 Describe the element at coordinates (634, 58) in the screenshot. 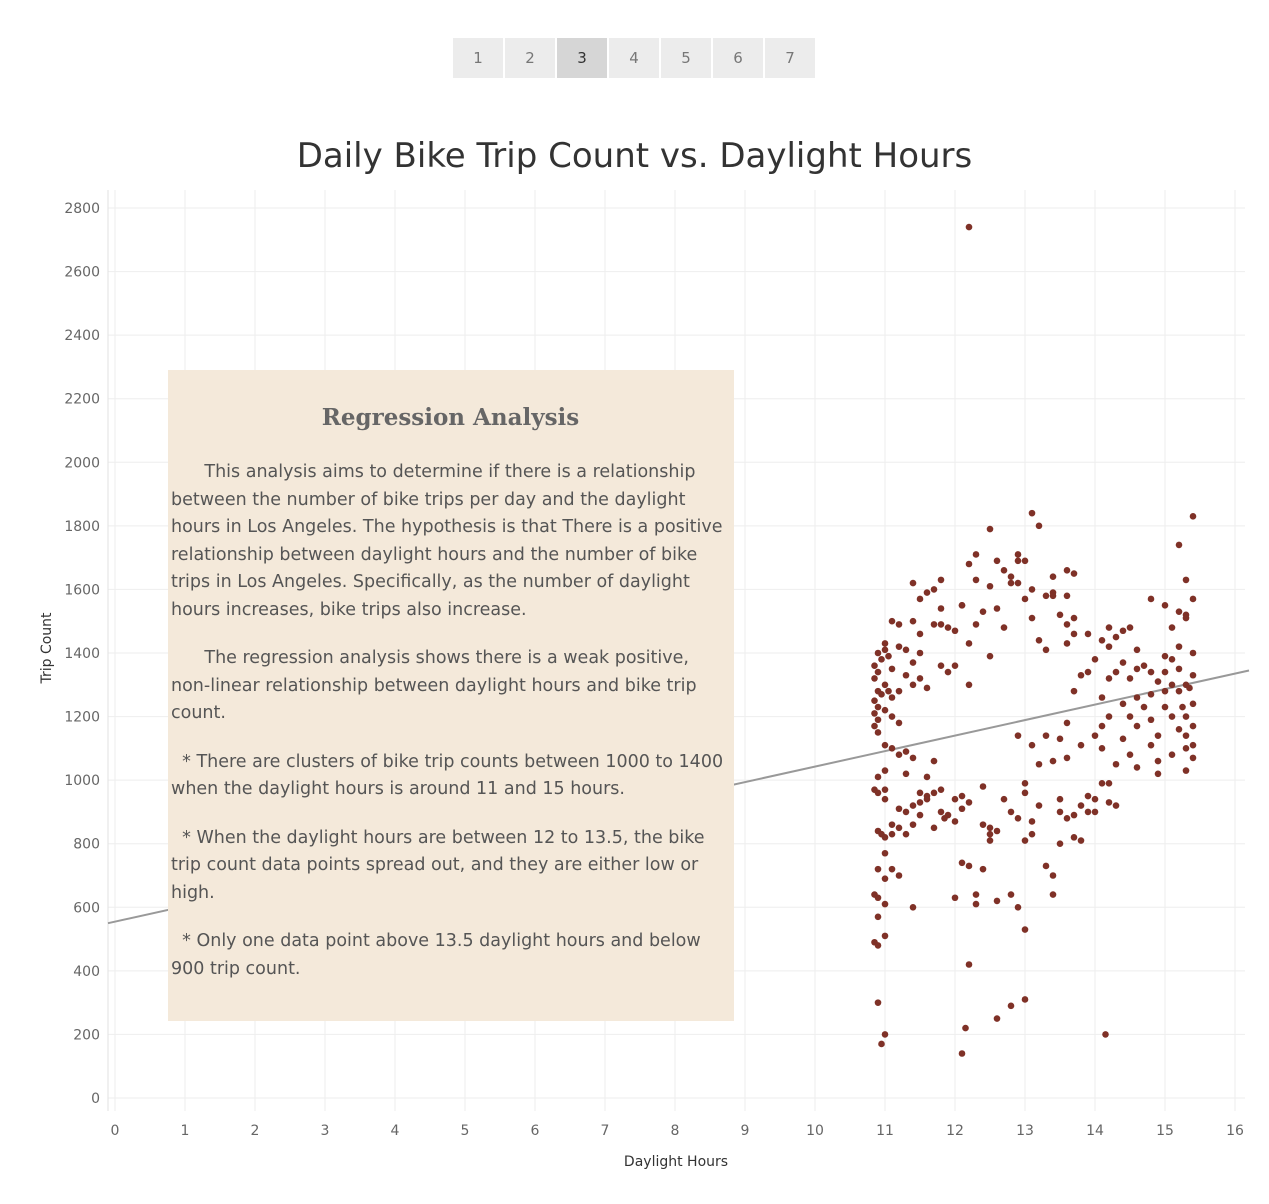

I see `page-button-4: 4` at that location.